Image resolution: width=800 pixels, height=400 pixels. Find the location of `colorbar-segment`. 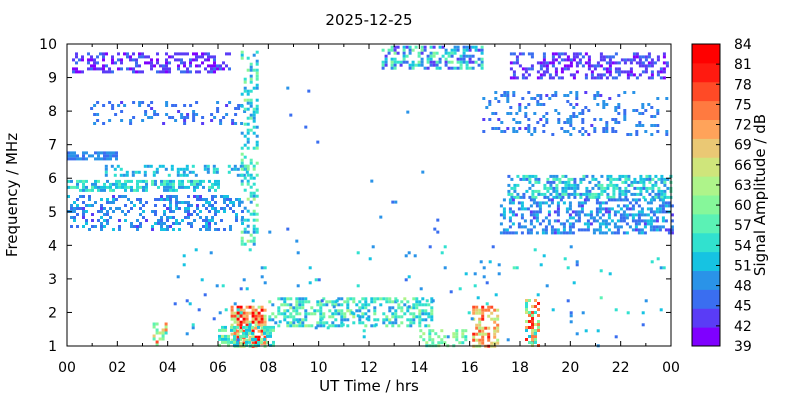

colorbar-segment is located at coordinates (706, 186).